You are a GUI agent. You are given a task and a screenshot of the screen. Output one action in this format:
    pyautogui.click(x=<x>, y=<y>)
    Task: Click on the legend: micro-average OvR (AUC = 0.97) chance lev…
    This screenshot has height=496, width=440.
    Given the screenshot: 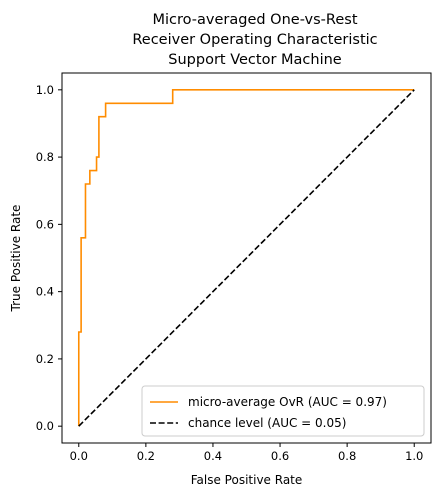 What is the action you would take?
    pyautogui.click(x=283, y=411)
    